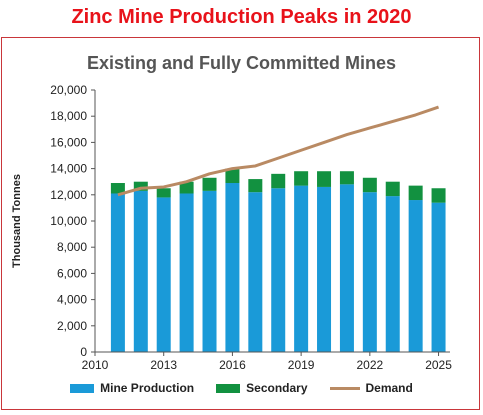 Image resolution: width=483 pixels, height=415 pixels. I want to click on y-tick-label: 2,000, so click(72, 326).